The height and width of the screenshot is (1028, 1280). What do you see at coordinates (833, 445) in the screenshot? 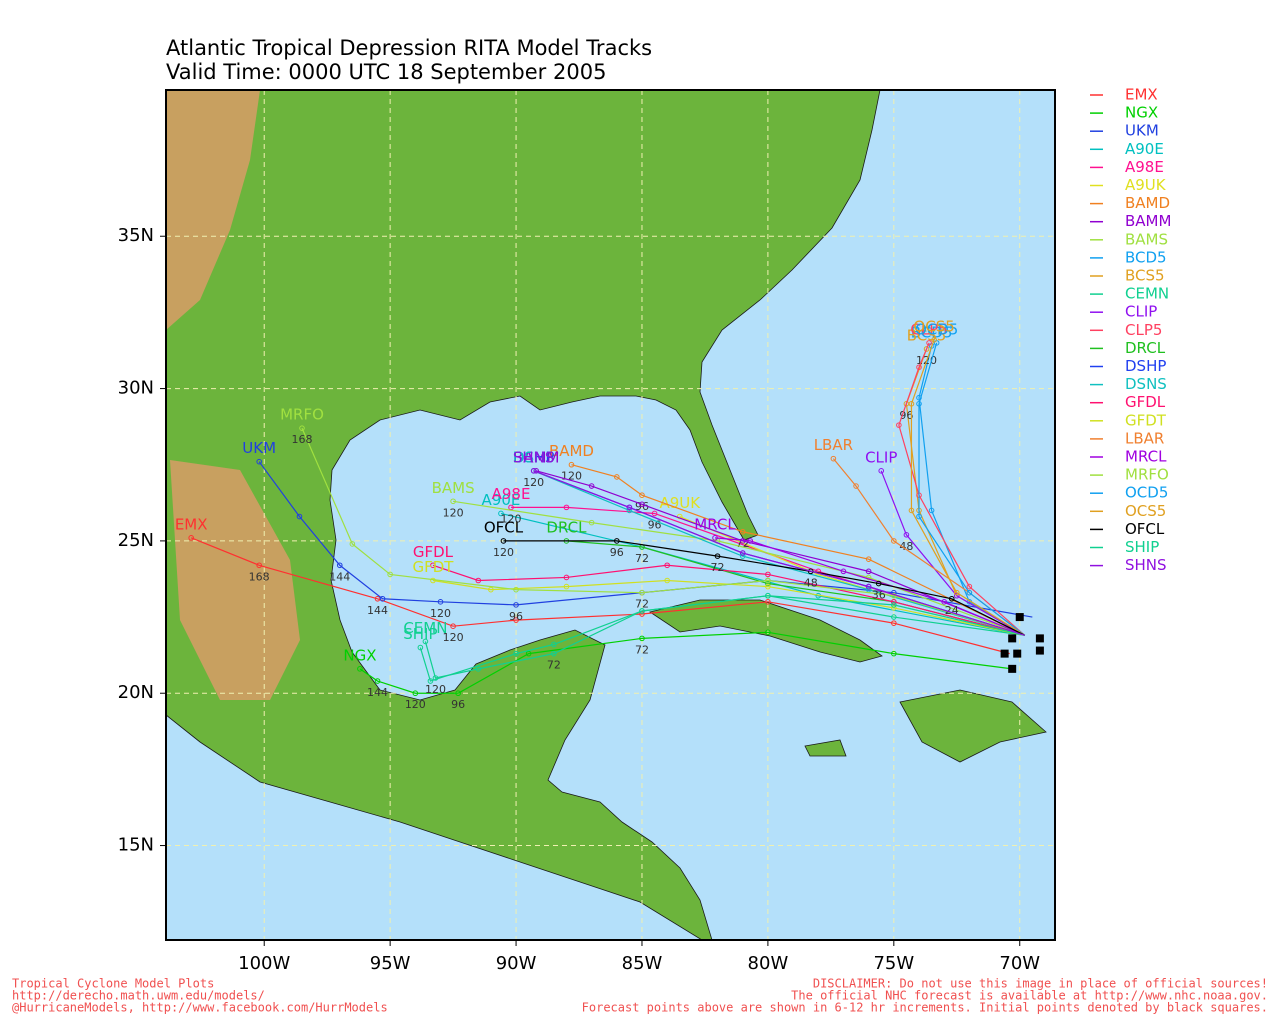
I see `track-label: LBAR` at bounding box center [833, 445].